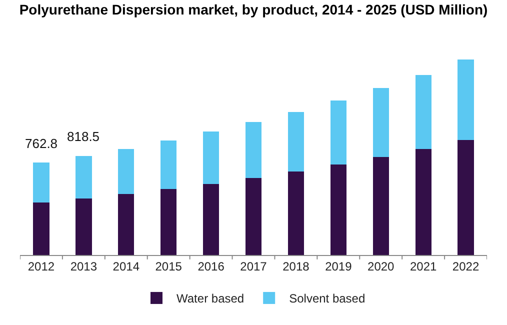  I want to click on x-tick-label: 2020, so click(381, 266).